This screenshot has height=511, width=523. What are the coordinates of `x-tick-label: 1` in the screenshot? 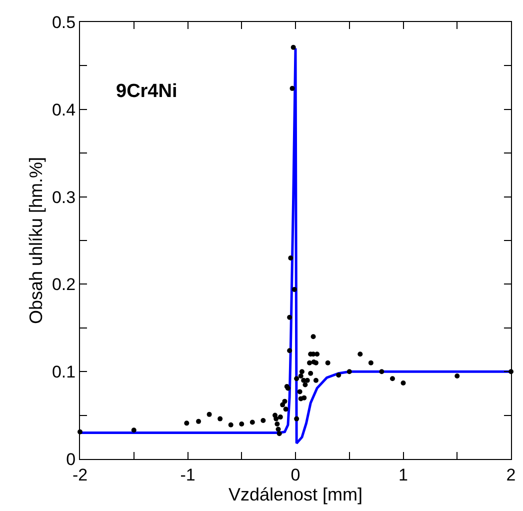 It's located at (403, 474).